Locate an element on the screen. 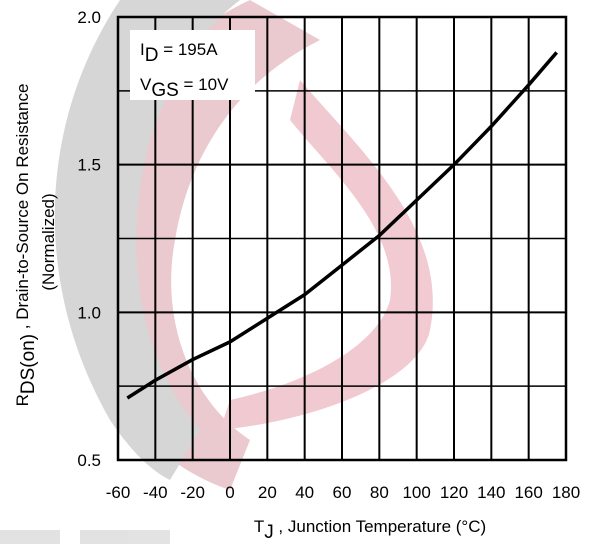 The width and height of the screenshot is (594, 544). x-tick-label: 160 is located at coordinates (528, 492).